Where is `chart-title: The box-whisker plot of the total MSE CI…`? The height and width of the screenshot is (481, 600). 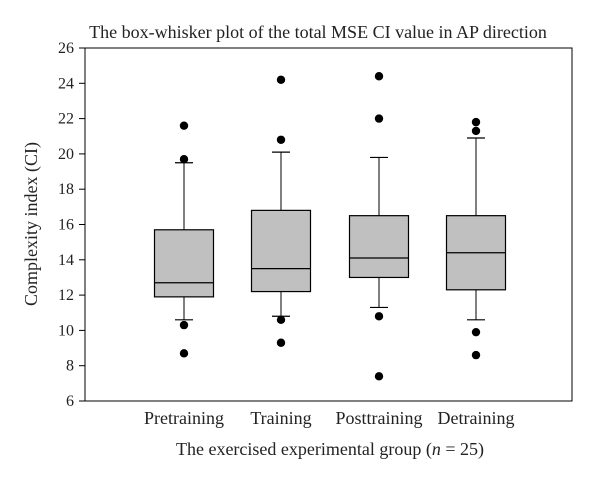 chart-title: The box-whisker plot of the total MSE CI… is located at coordinates (318, 32).